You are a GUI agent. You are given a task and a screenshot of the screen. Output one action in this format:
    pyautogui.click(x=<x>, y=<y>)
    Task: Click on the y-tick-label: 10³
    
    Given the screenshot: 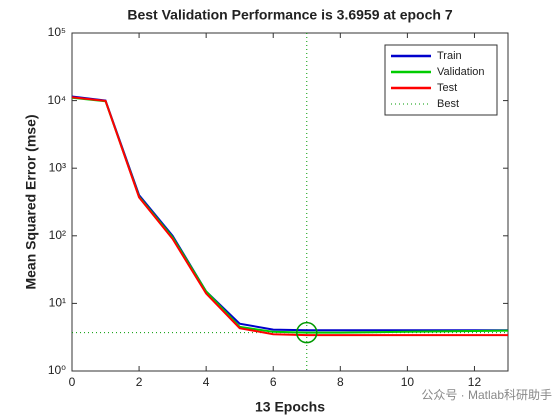 What is the action you would take?
    pyautogui.click(x=57, y=167)
    